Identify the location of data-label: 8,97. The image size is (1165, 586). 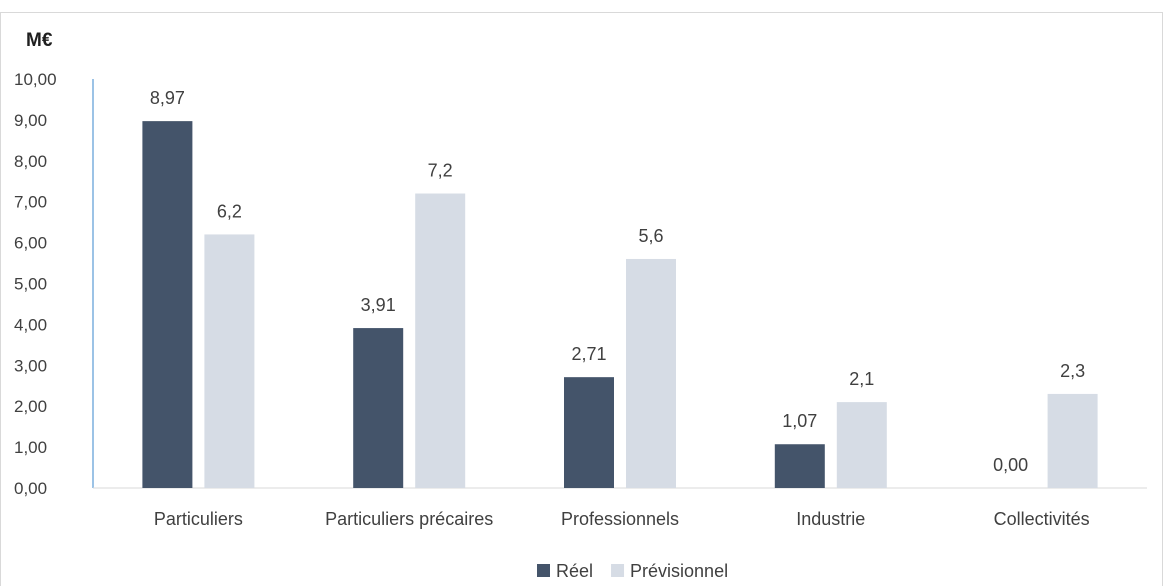
(167, 98).